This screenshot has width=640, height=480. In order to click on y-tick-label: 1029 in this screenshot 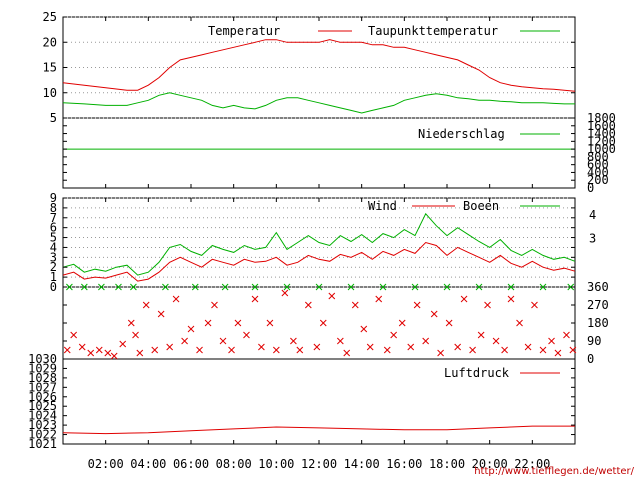, I will do `click(42, 368)`.